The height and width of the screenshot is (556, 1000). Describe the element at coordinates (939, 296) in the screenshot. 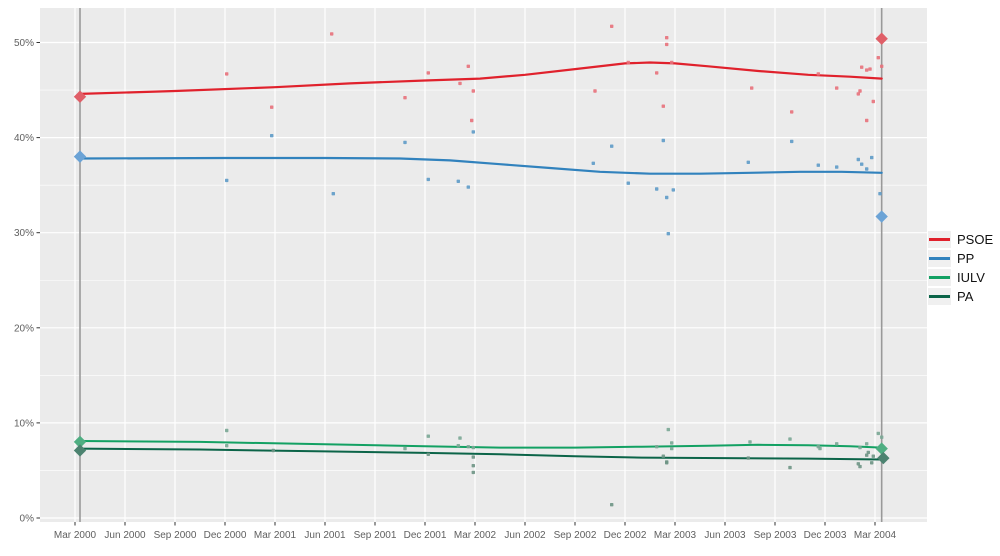

I see `pa-line-swatch` at that location.